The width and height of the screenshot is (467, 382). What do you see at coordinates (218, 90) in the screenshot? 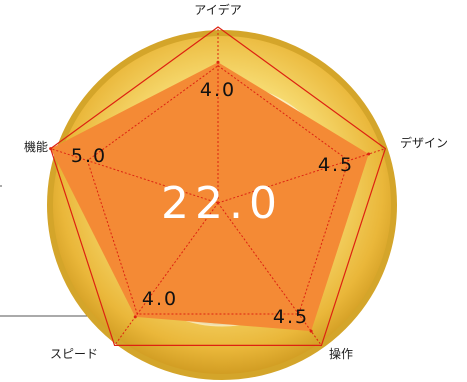
I see `value-label-1: 4.0` at bounding box center [218, 90].